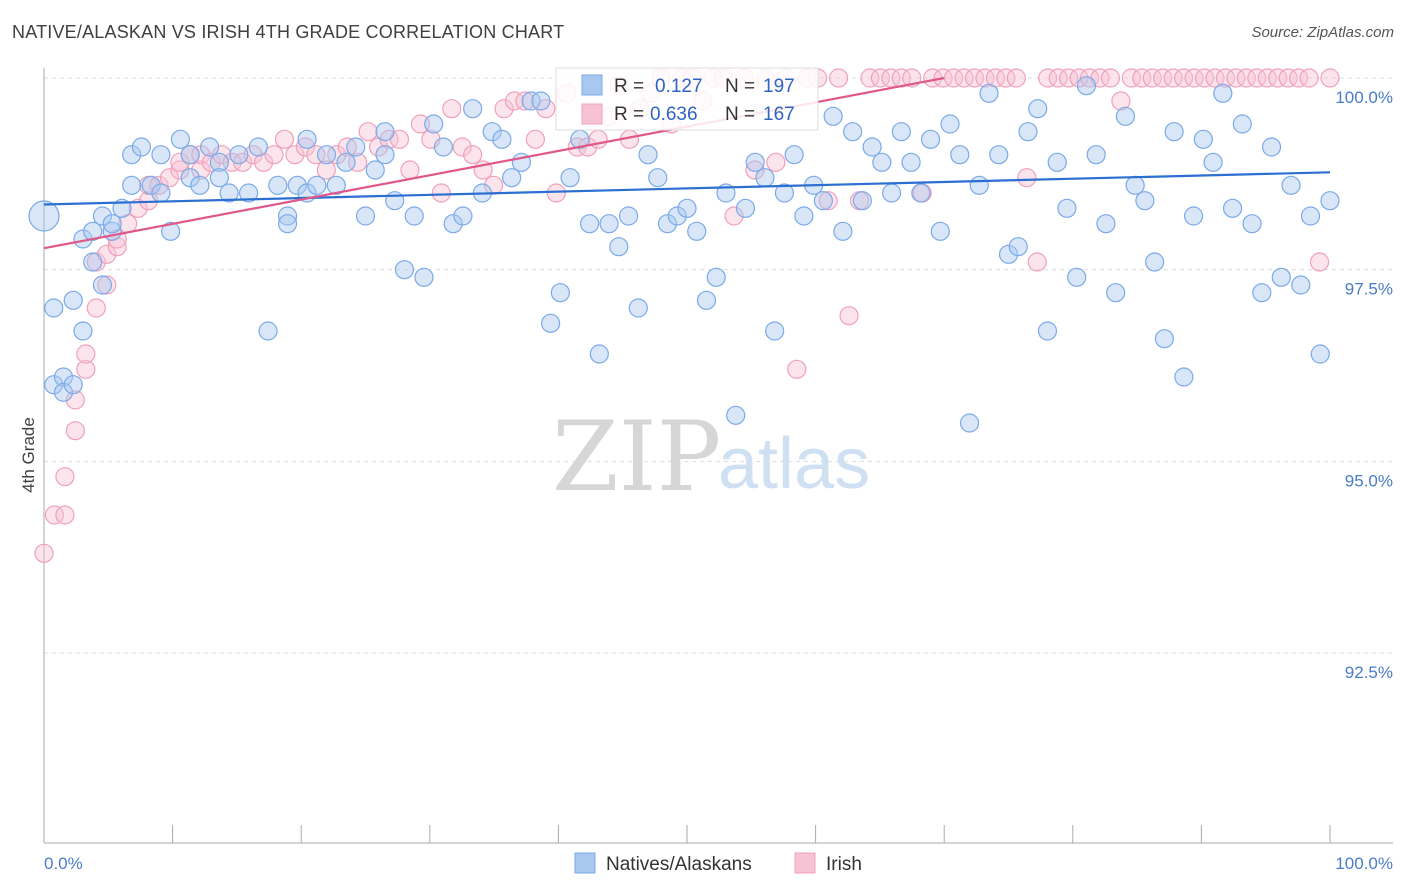  I want to click on legend-swatch-irish, so click(805, 863).